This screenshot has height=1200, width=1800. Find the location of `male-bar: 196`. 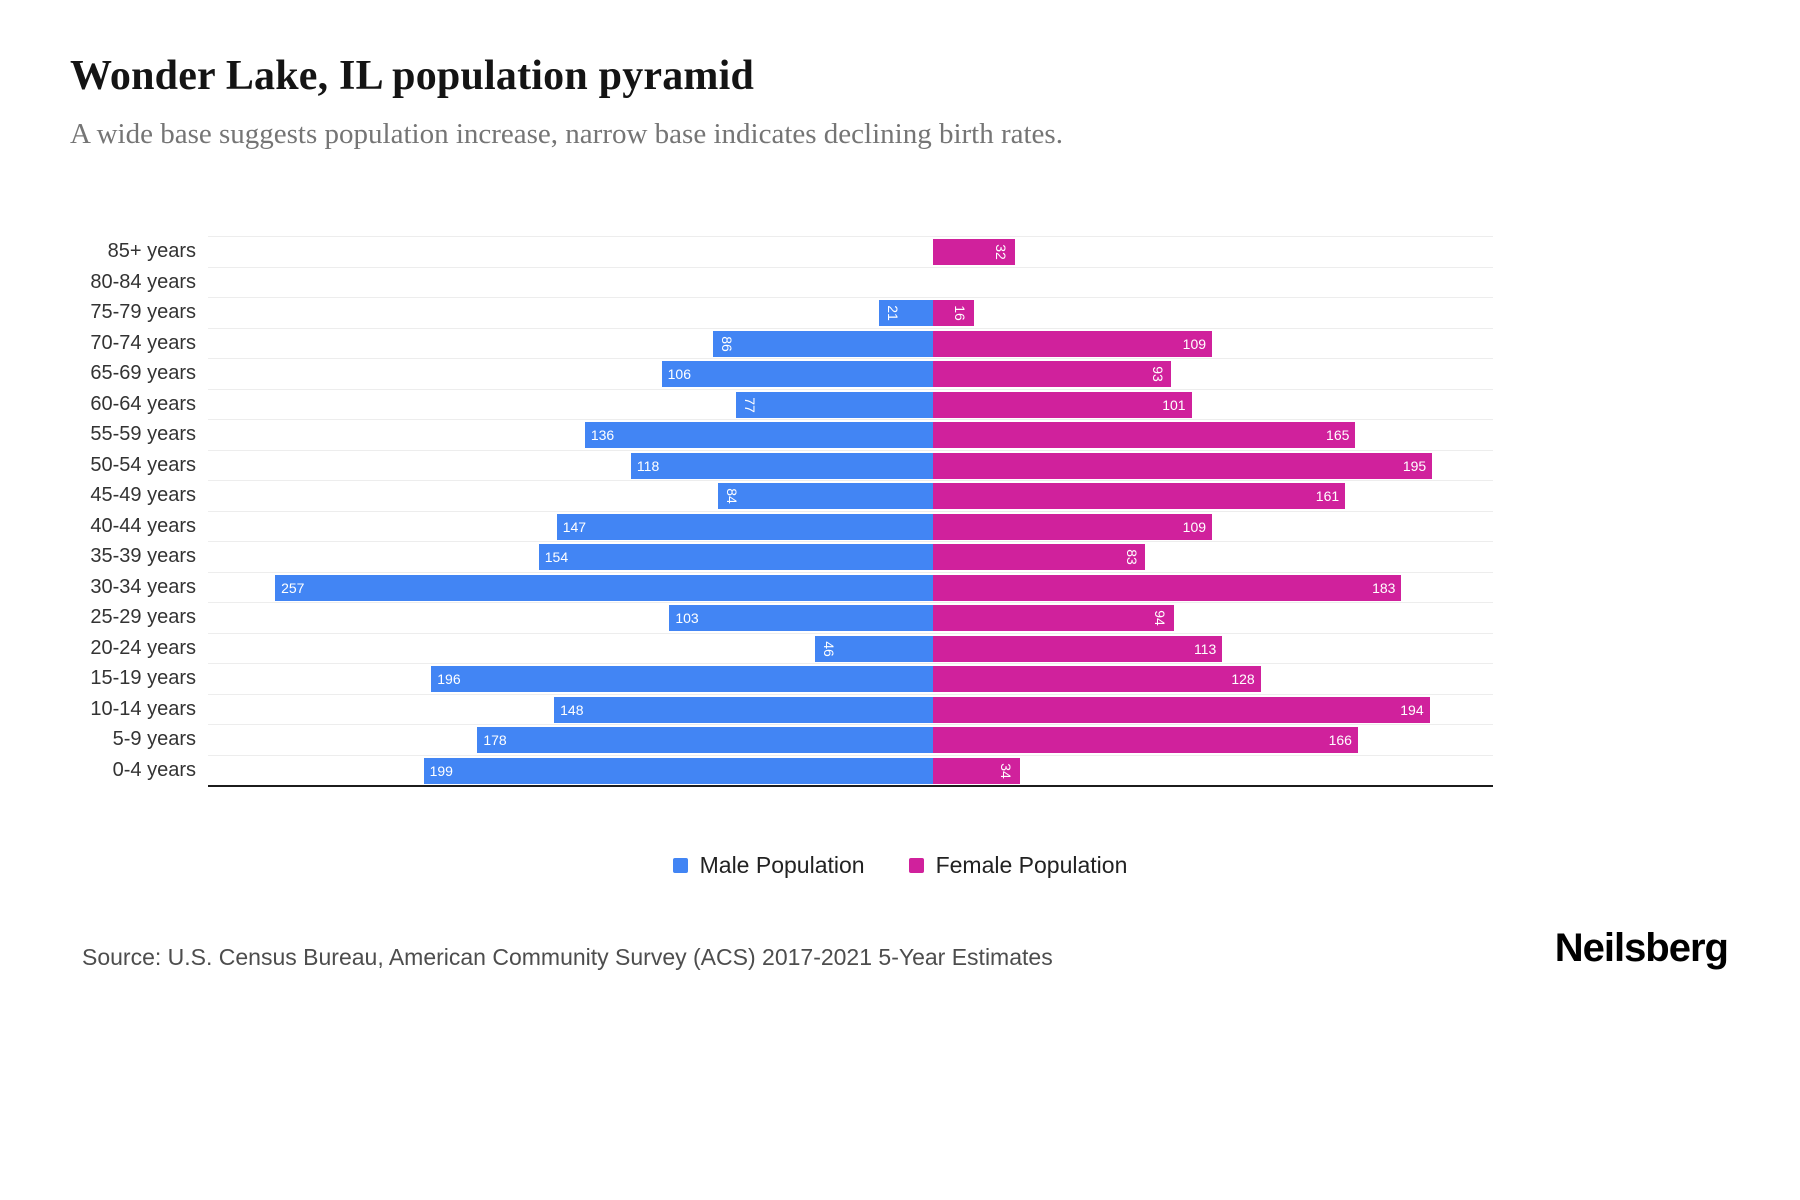

male-bar: 196 is located at coordinates (682, 679).